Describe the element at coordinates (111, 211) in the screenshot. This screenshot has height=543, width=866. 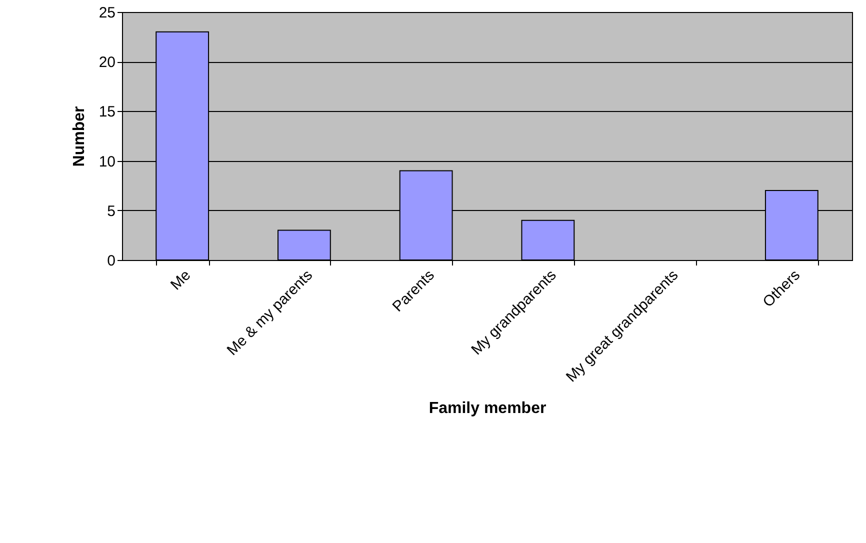
I see `y-tick-label: 5` at that location.